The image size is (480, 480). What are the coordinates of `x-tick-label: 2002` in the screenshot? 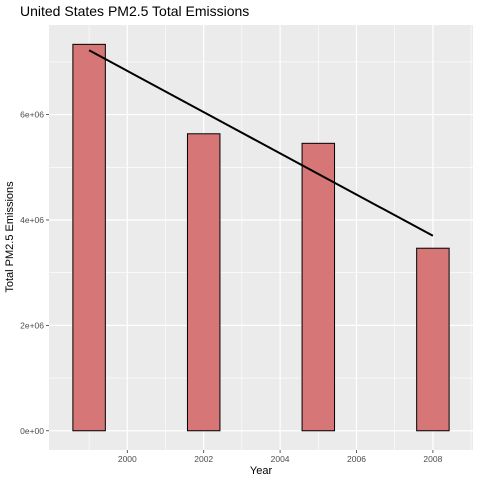 It's located at (203, 459).